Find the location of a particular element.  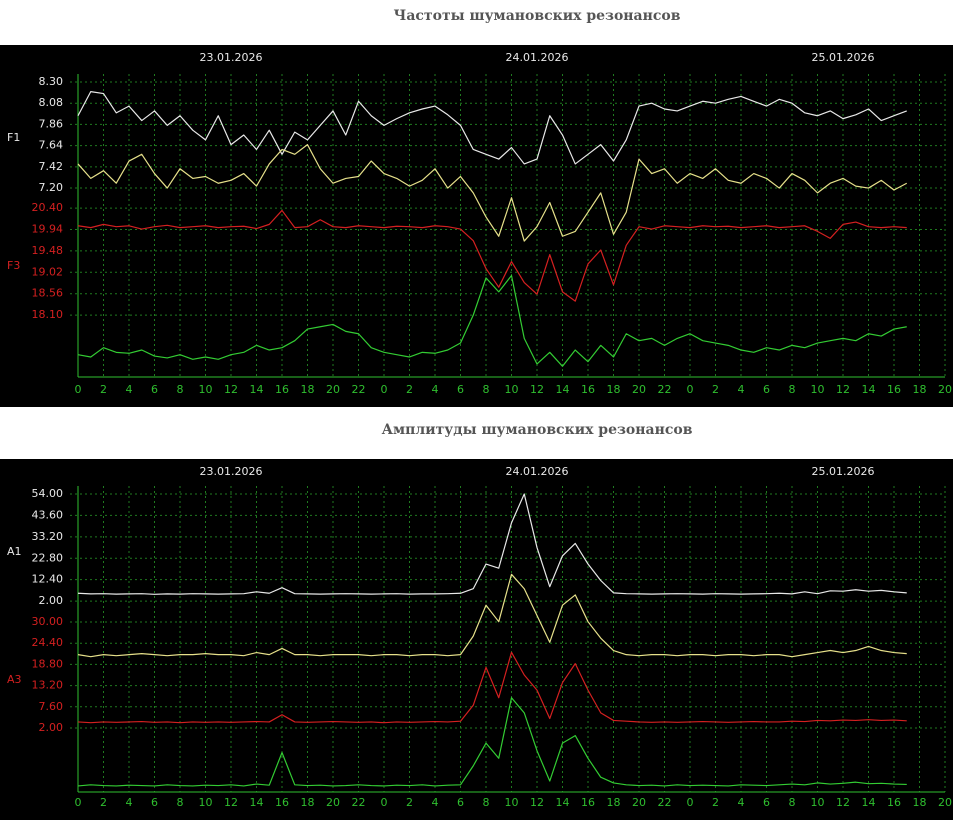

chart-title: Частоты шумановских резонансов is located at coordinates (537, 16).